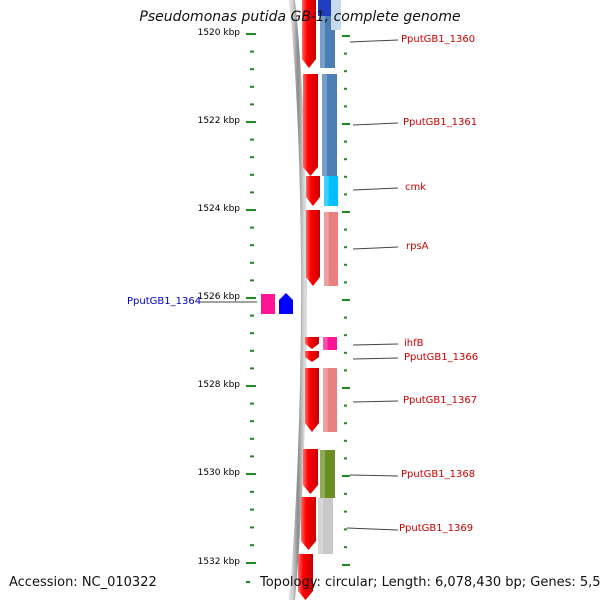 The image size is (600, 600). Describe the element at coordinates (417, 246) in the screenshot. I see `gene-label-rpsa: rpsA` at that location.